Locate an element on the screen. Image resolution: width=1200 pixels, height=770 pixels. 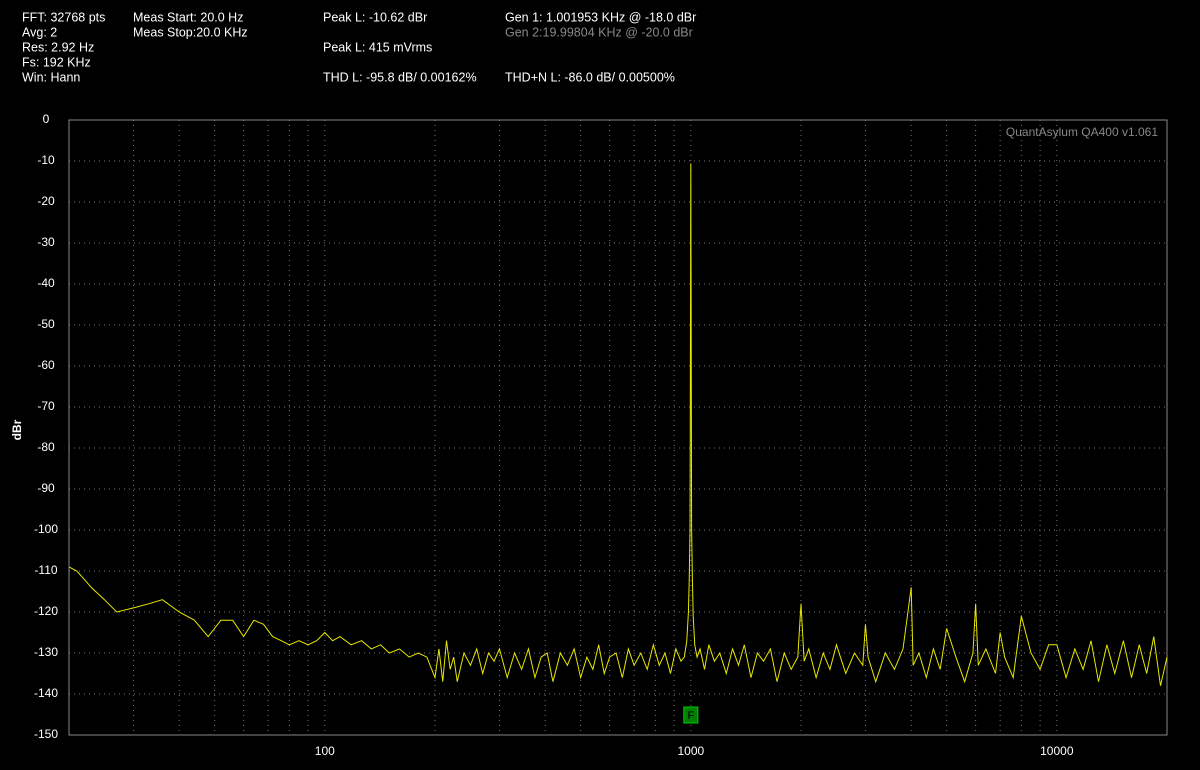
x-tick-label: 100 is located at coordinates (325, 751).